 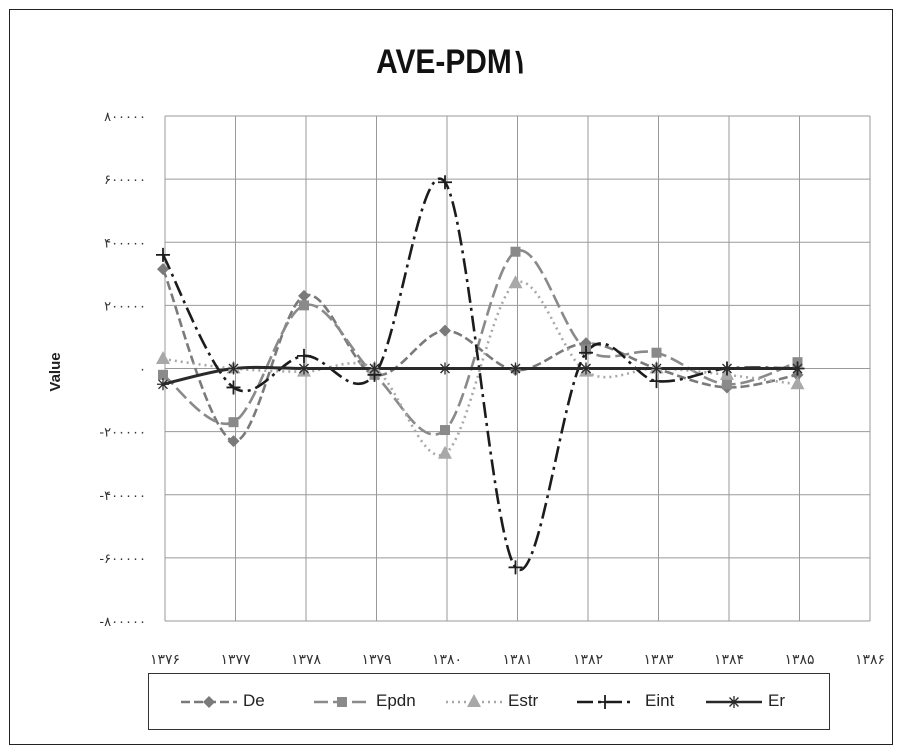 I want to click on legend-marker-estr, so click(x=474, y=700).